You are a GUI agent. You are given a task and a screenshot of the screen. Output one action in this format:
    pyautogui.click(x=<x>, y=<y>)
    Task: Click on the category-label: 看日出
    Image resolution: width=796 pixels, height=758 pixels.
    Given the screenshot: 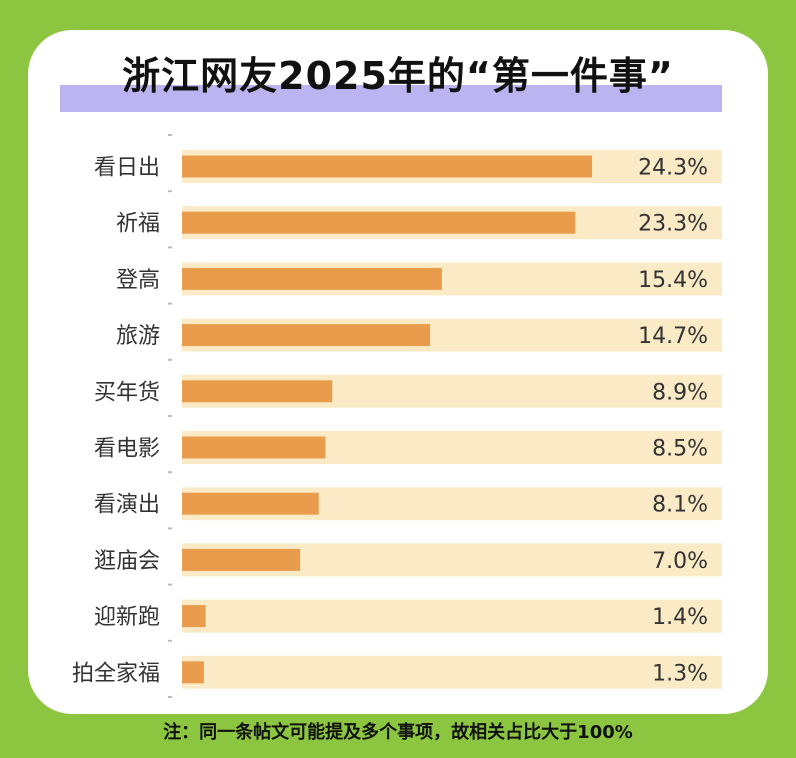 What is the action you would take?
    pyautogui.click(x=127, y=168)
    